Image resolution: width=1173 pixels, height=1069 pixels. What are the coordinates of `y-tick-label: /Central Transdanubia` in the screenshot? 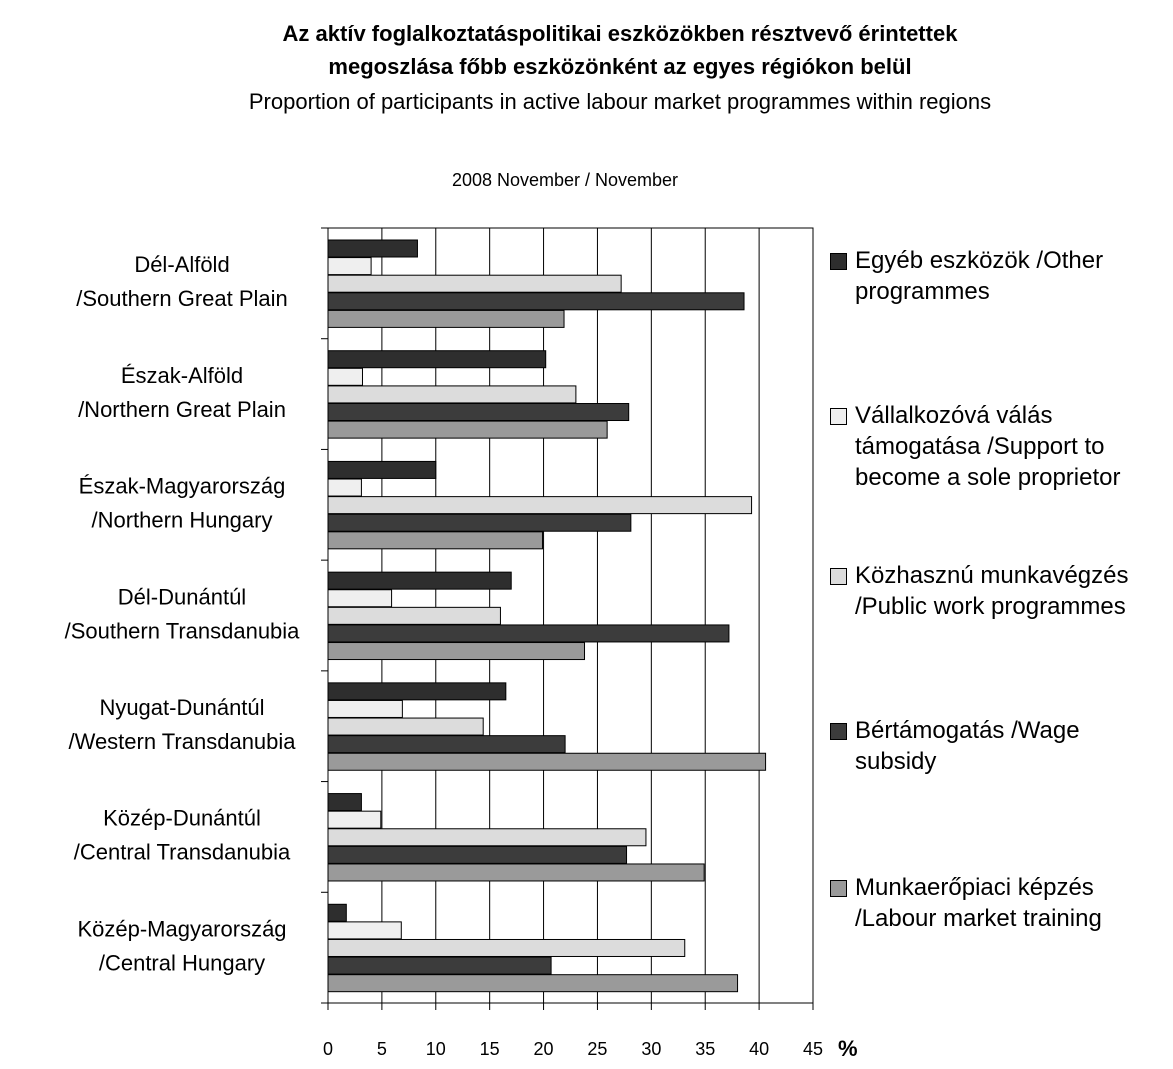 It's located at (182, 852).